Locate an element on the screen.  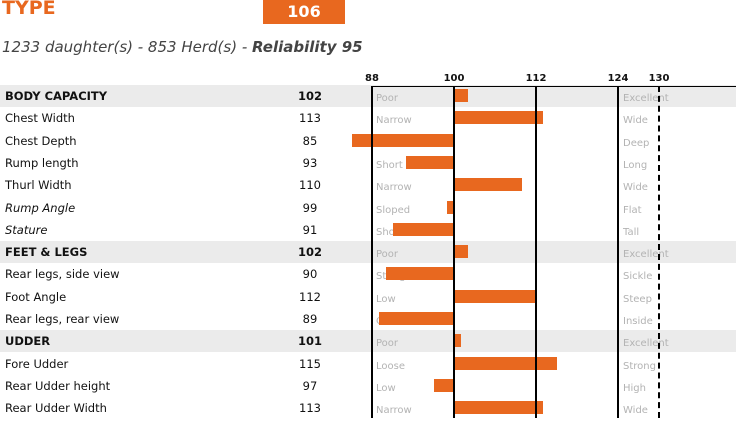
trait-label: Fore Udder is located at coordinates (37, 363).